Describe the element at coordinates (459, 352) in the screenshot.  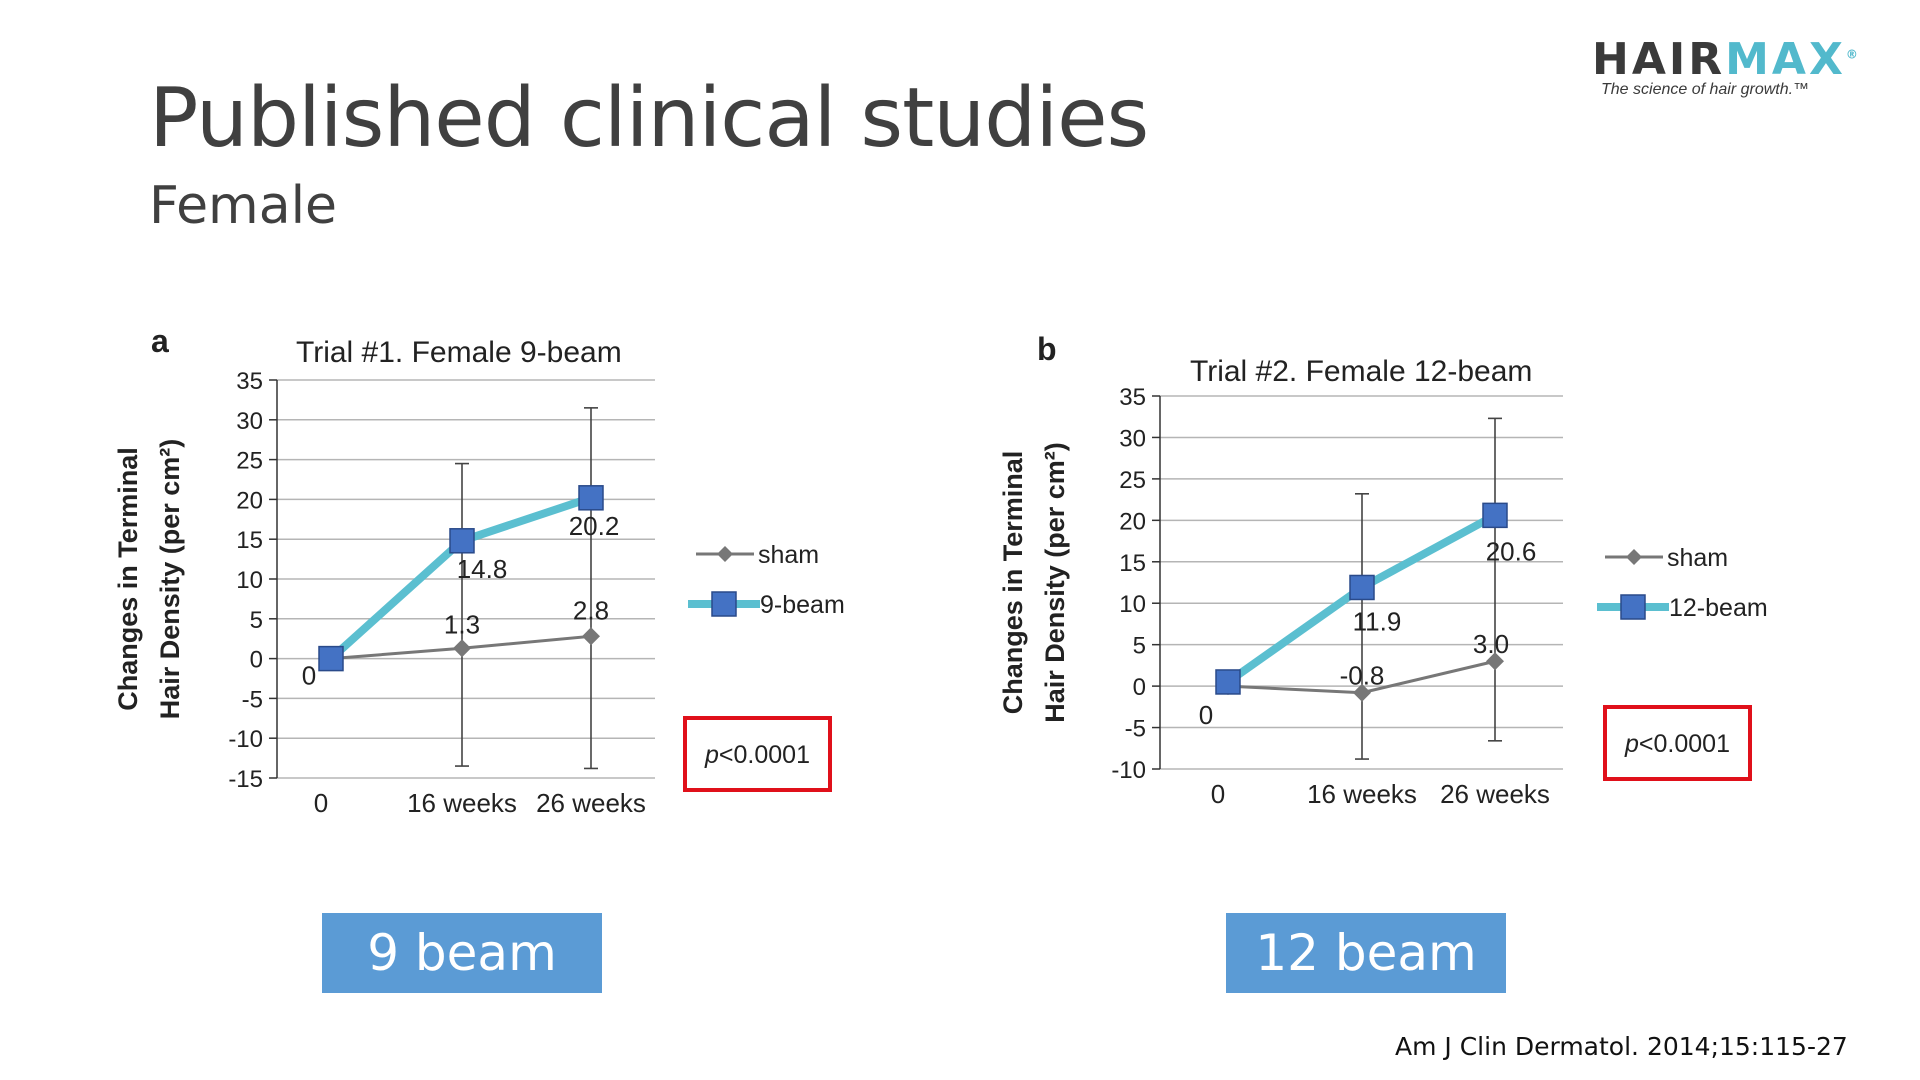
I see `chart-title: Trial #1. Female 9-beam` at that location.